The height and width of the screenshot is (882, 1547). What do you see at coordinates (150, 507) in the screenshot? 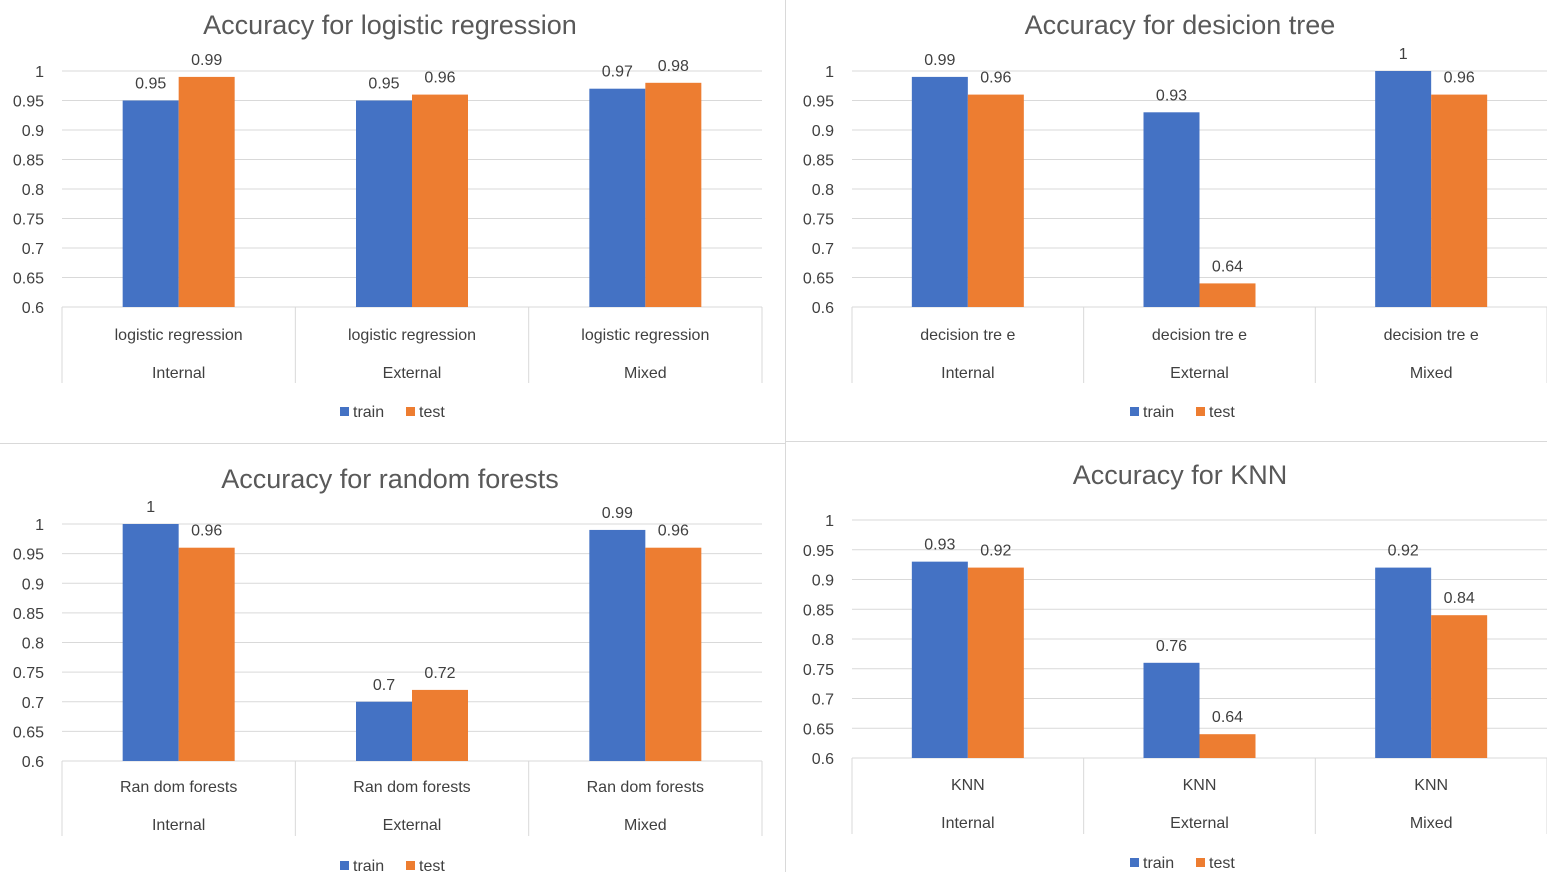
I see `data-label: 1` at bounding box center [150, 507].